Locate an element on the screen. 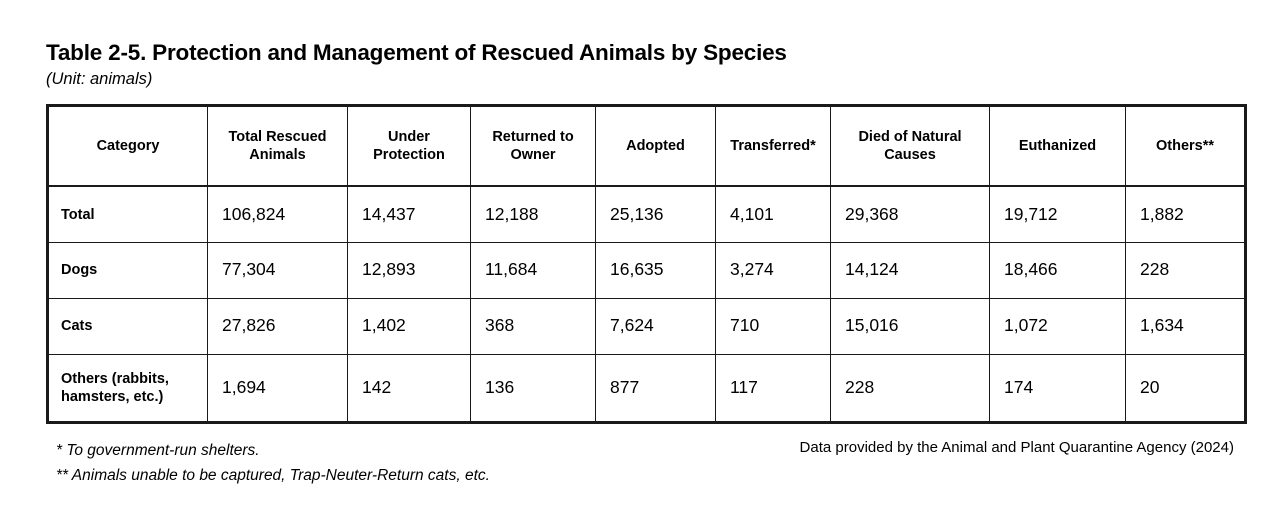 The image size is (1280, 522). unit-label: (Unit: animals) is located at coordinates (99, 78).